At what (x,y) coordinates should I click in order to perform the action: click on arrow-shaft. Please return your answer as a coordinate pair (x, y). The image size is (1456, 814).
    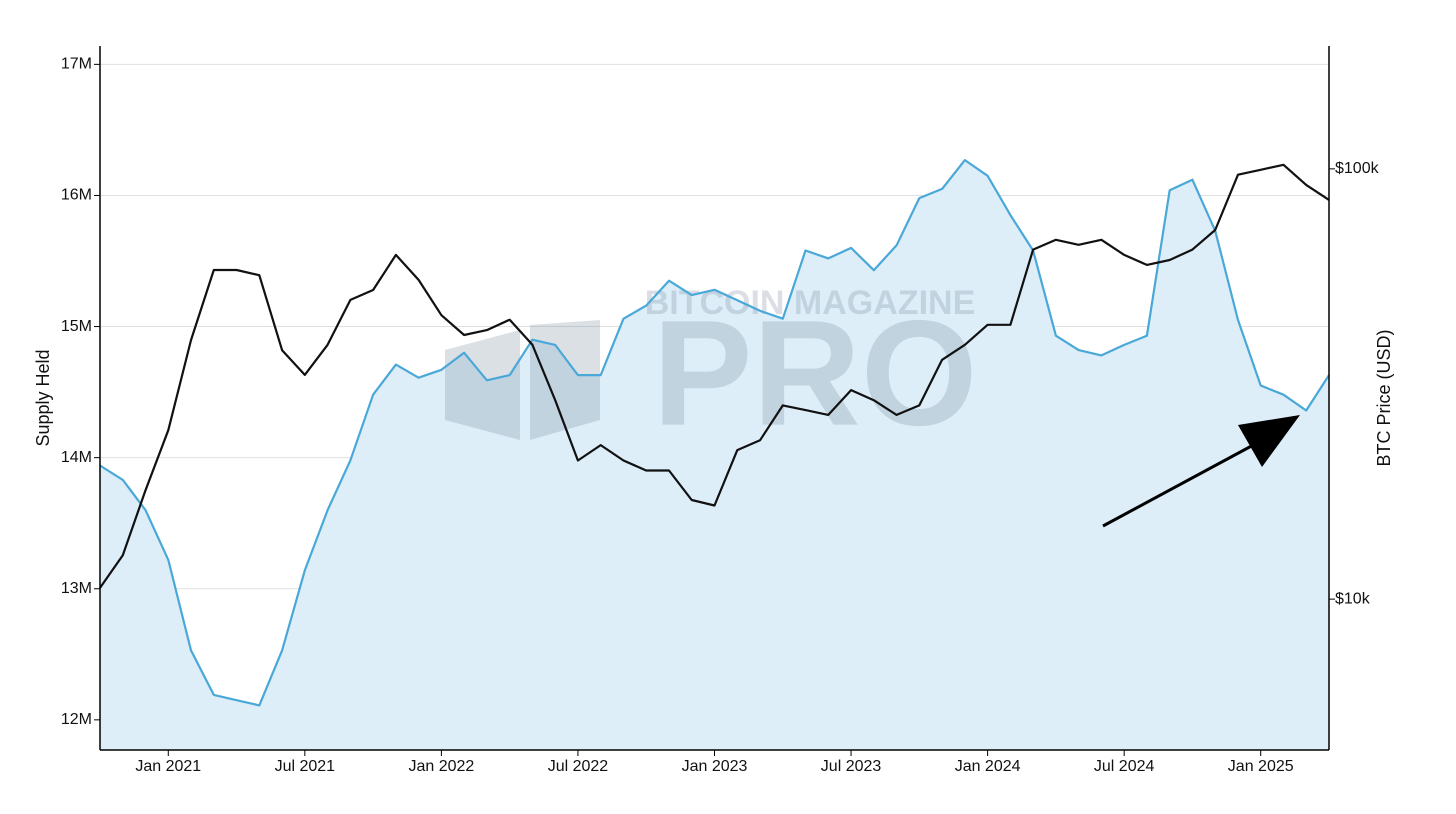
    Looking at the image, I should click on (1186, 481).